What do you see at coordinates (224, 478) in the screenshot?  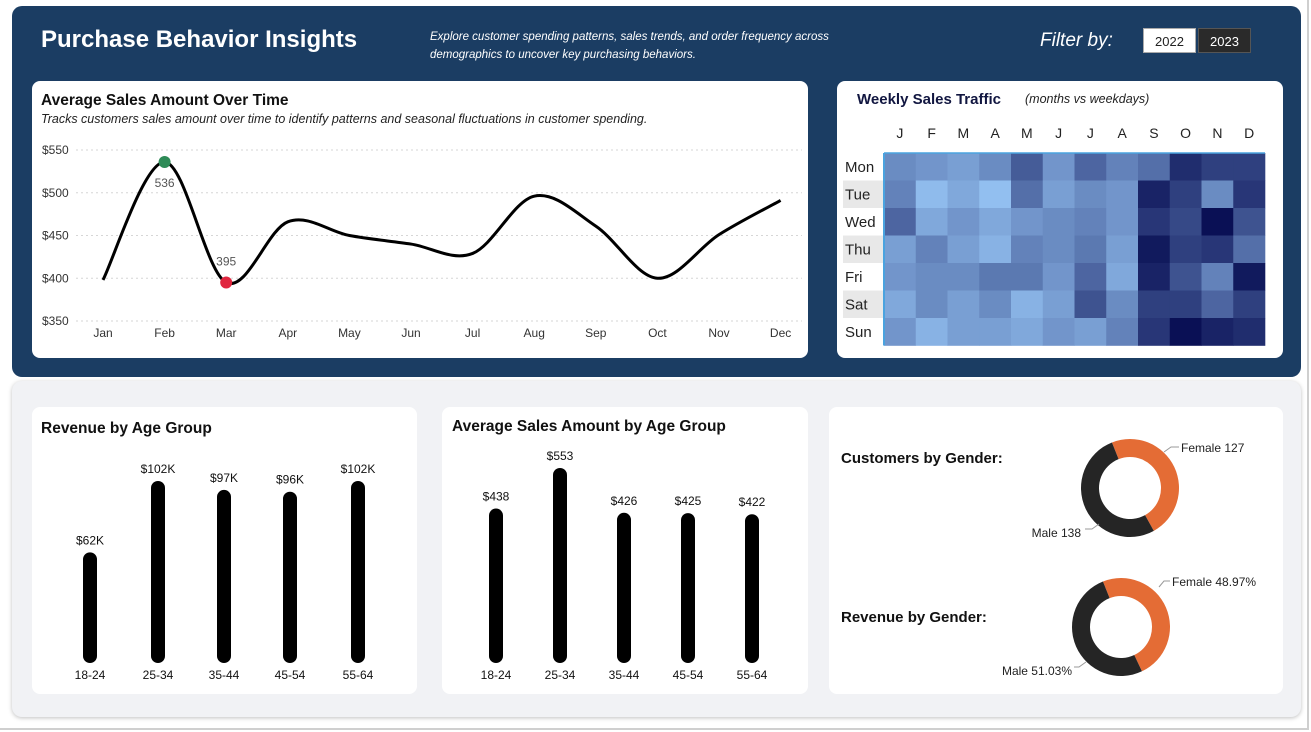 I see `bar-value-label: $97K` at bounding box center [224, 478].